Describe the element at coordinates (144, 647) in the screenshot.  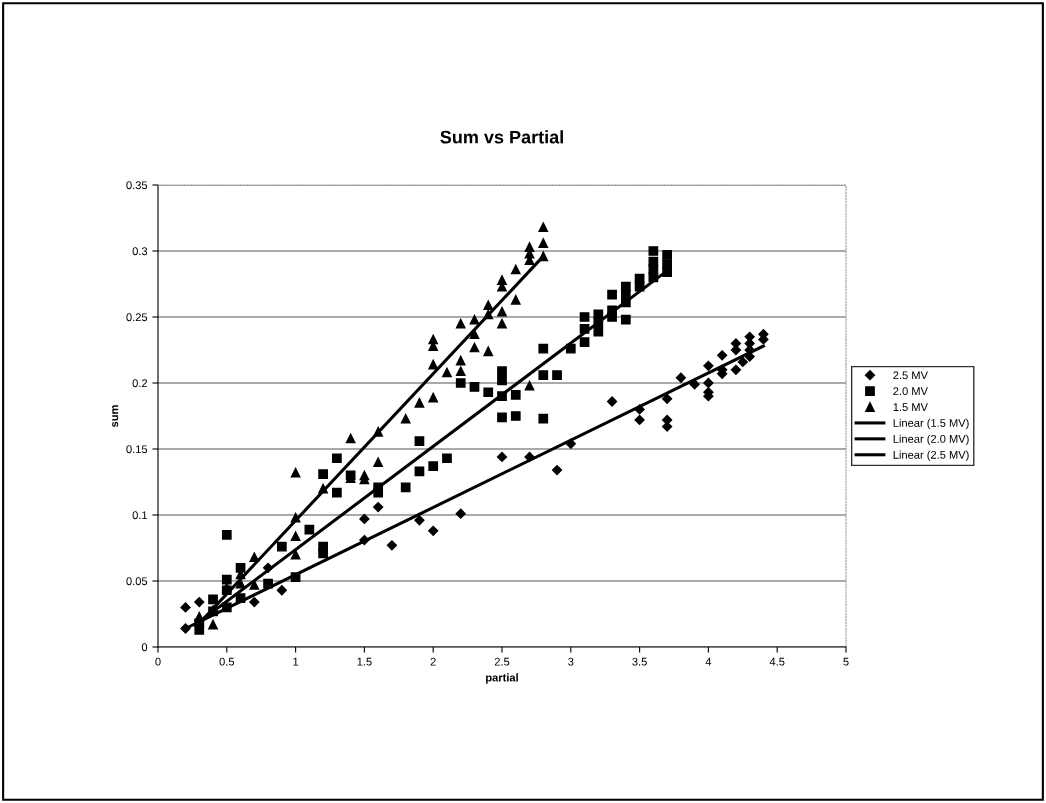
I see `y-tick-label: 0` at that location.